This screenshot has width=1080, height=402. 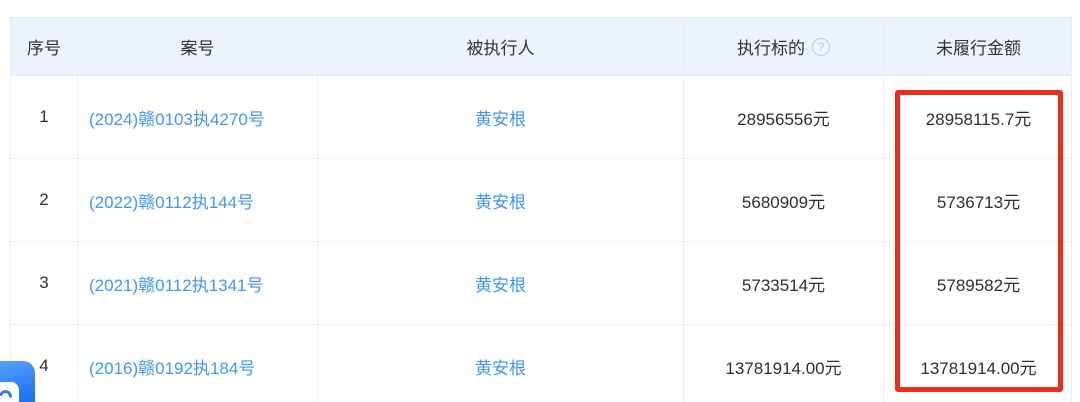 What do you see at coordinates (784, 283) in the screenshot?
I see `execution-target-value: 5733514元` at bounding box center [784, 283].